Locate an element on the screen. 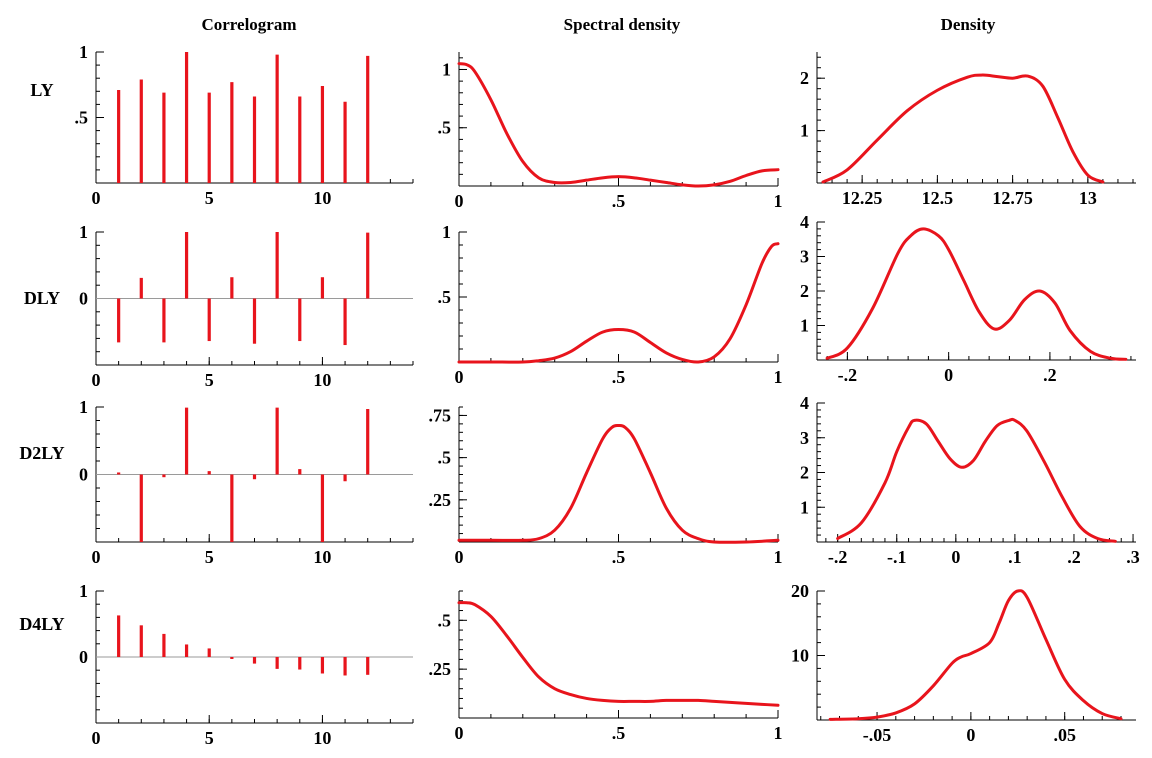 Image resolution: width=1152 pixels, height=758 pixels. panel-spectral-density-d4ly: 0 .5 1 .25 .5 is located at coordinates (606, 666).